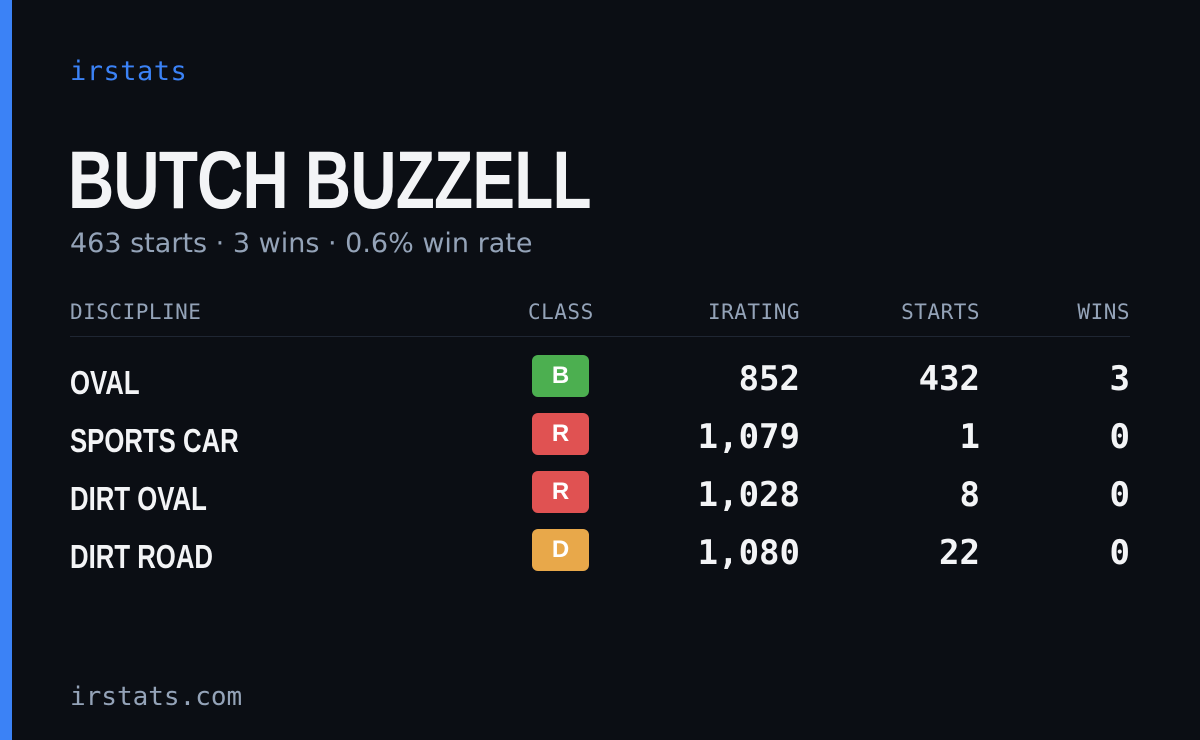 The image size is (1200, 740). Describe the element at coordinates (753, 312) in the screenshot. I see `header-irating: IRATING` at that location.